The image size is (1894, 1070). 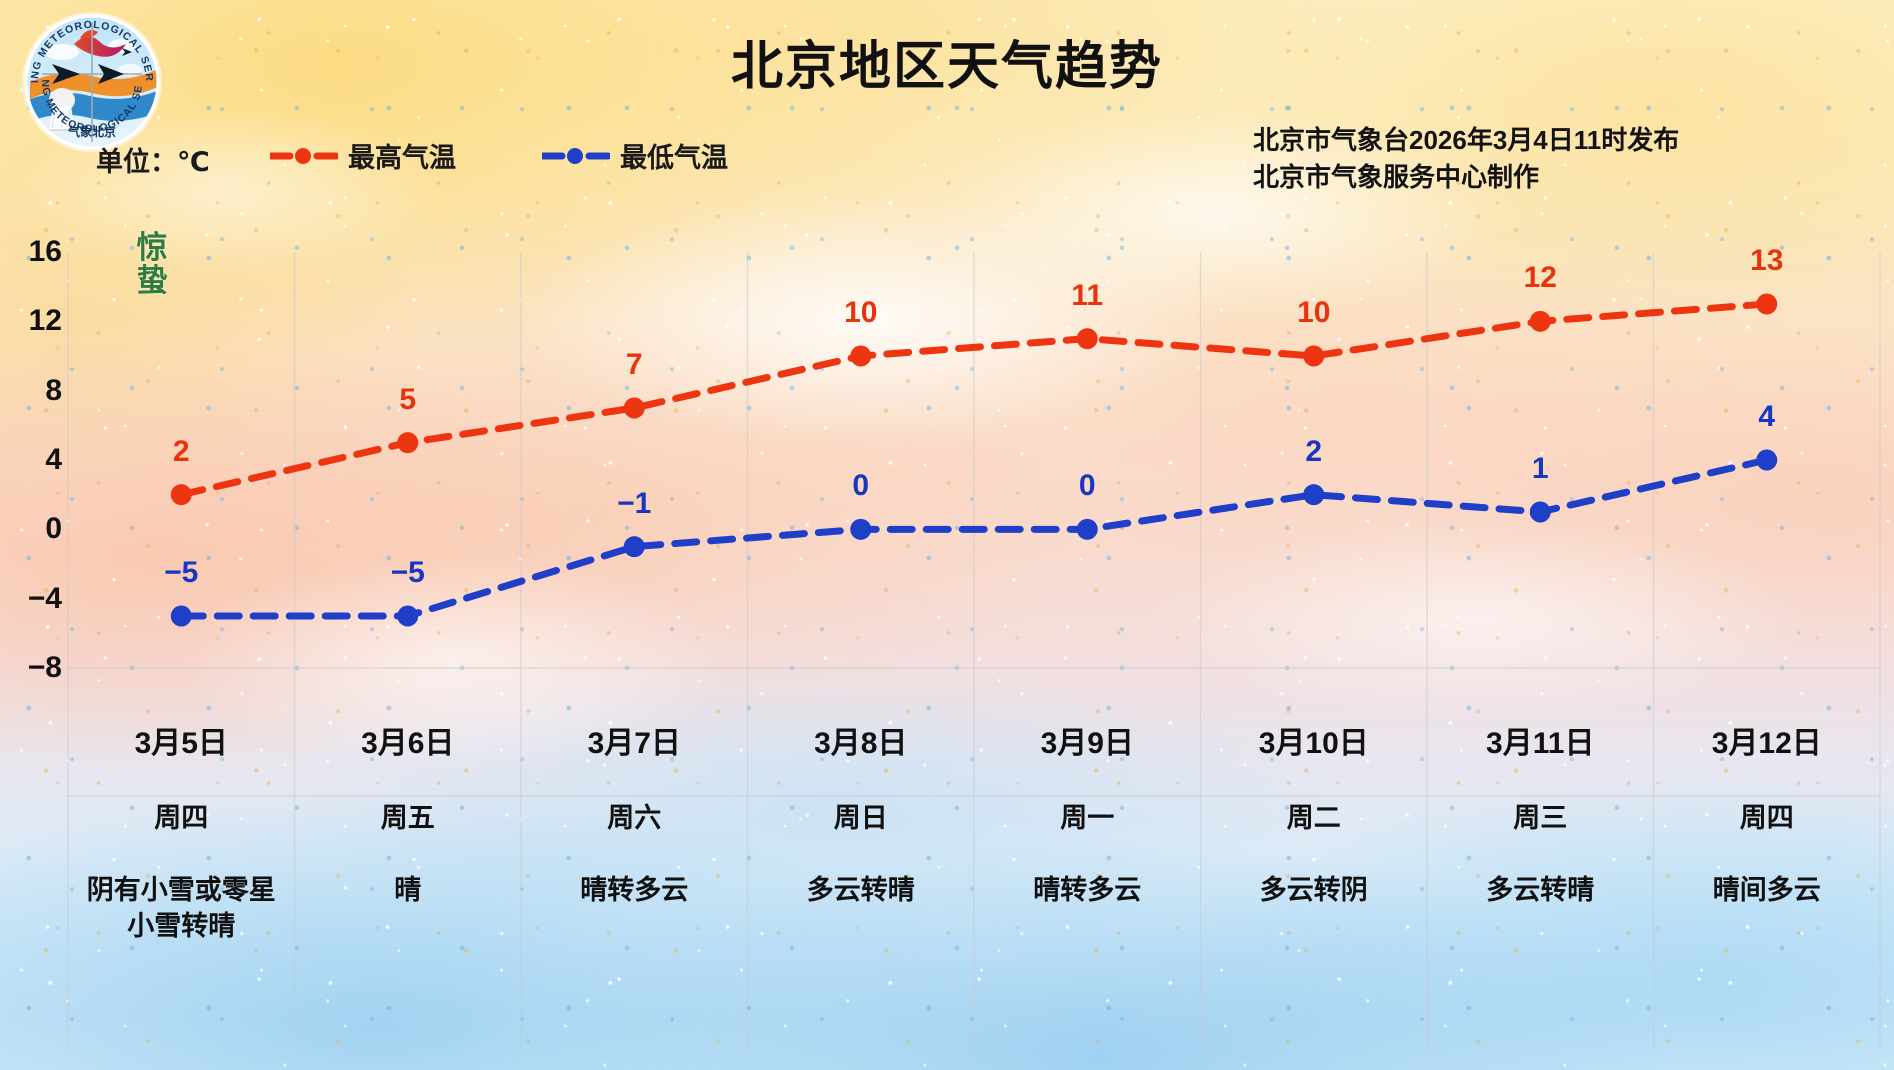 I want to click on day-date: 3月7日, so click(x=634, y=743).